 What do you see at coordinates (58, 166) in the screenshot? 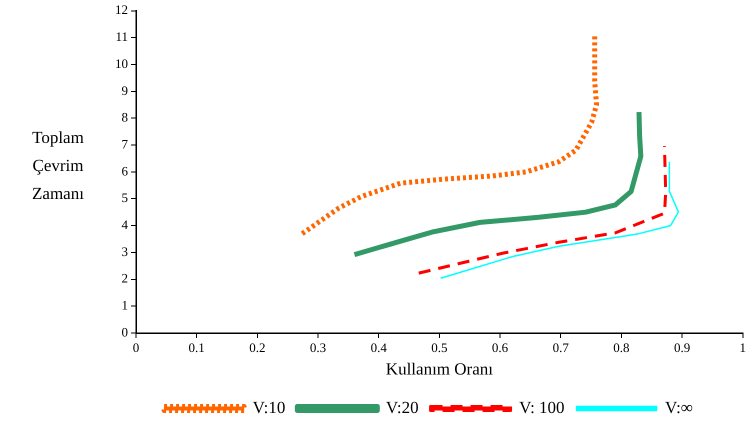
I see `y-axis-title: Toplam Çevrim Zamanı` at bounding box center [58, 166].